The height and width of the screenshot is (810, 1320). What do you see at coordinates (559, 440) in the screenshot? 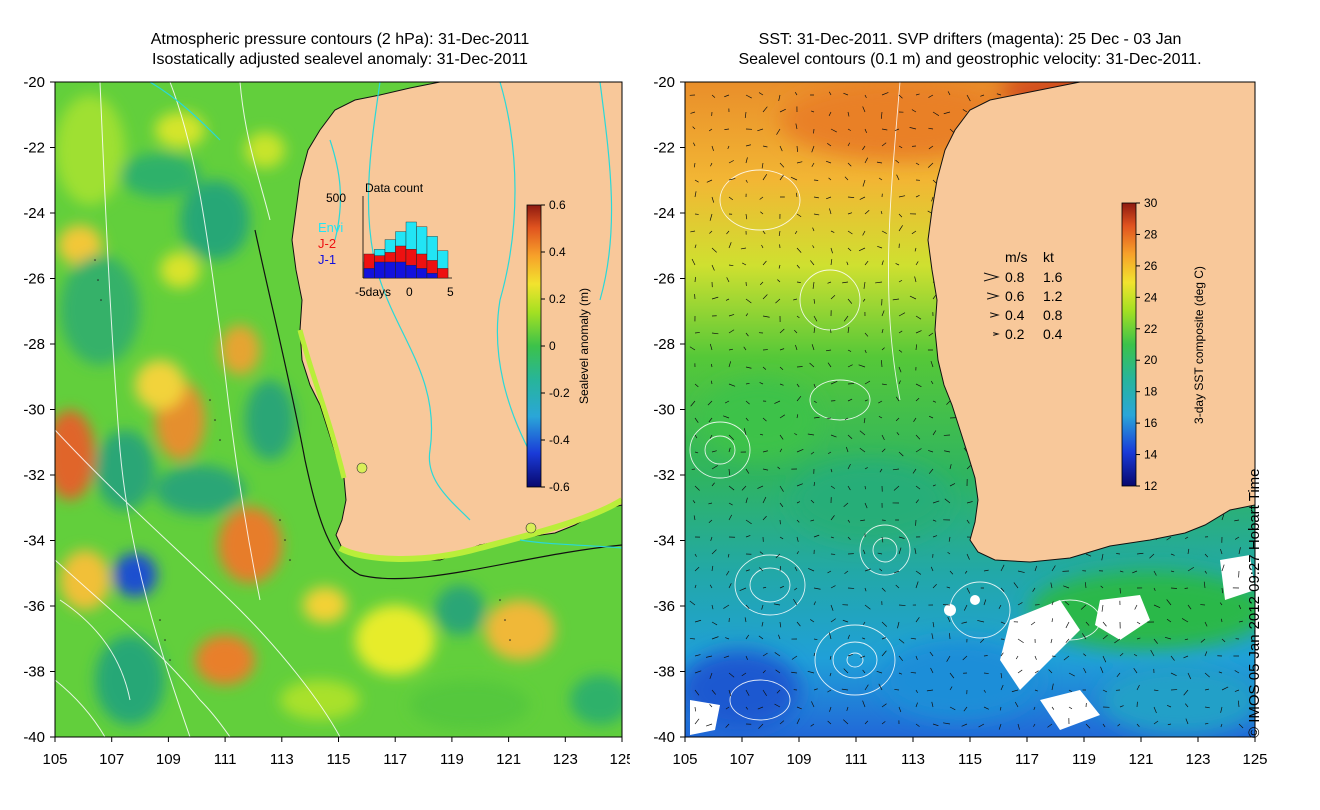
I see `colorbar-tick-label: -0.4` at bounding box center [559, 440].